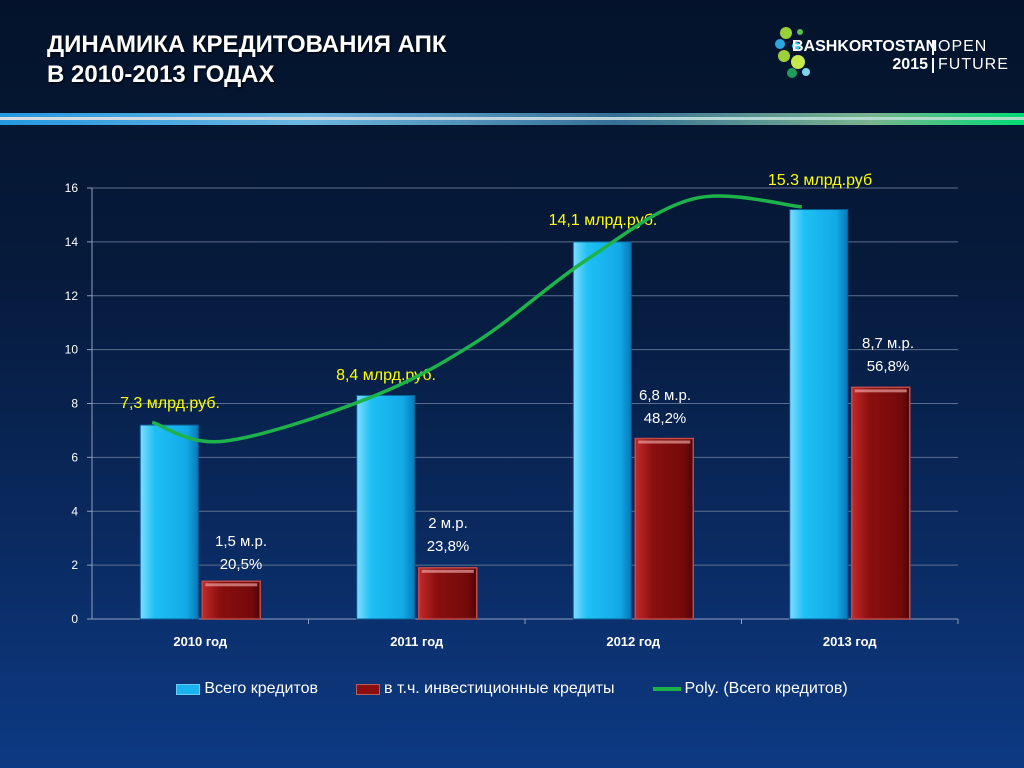 This screenshot has width=1024, height=768. What do you see at coordinates (865, 46) in the screenshot?
I see `logo-brand-text: BASHKORTOSTAN` at bounding box center [865, 46].